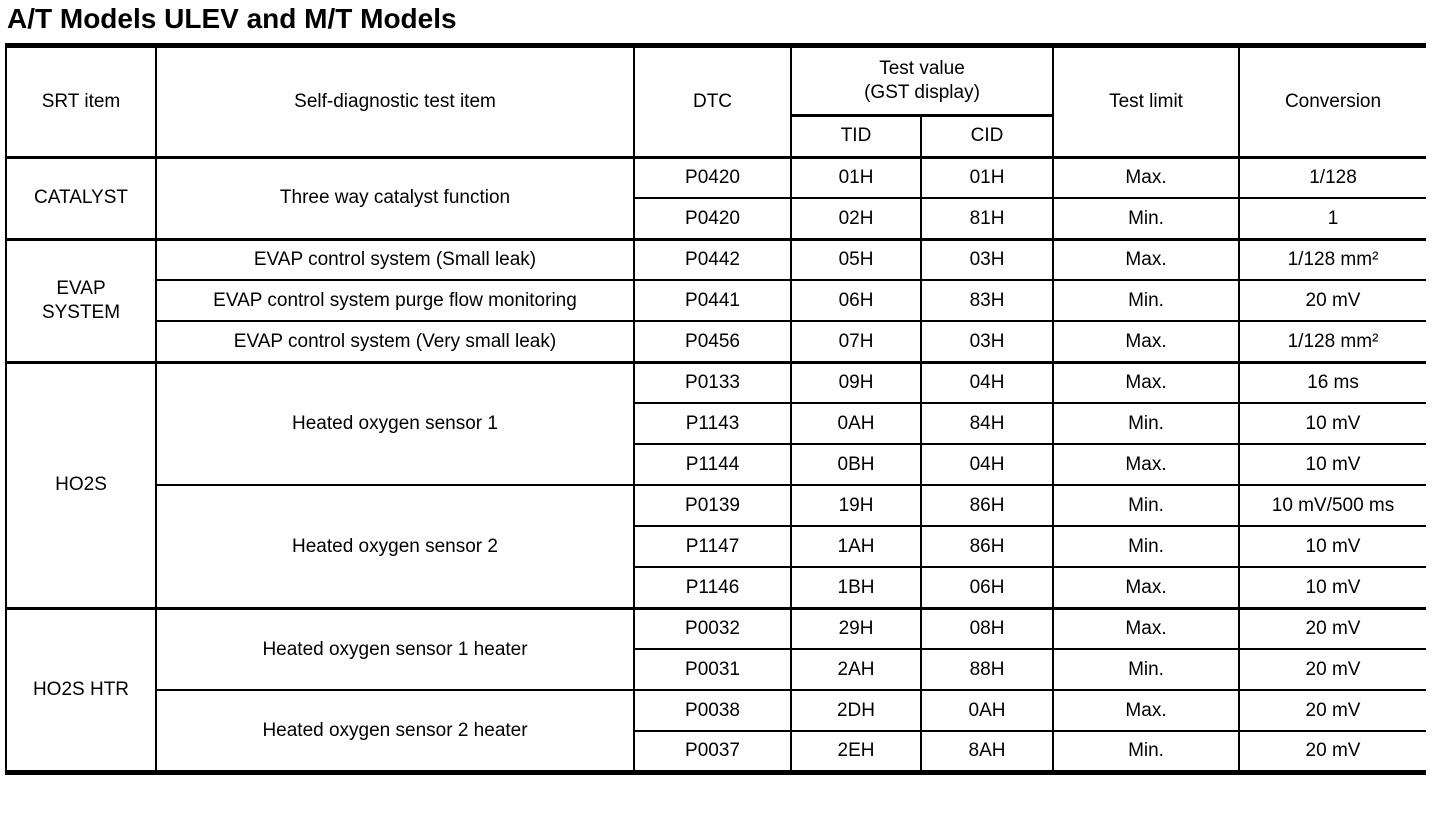 The image size is (1440, 828). I want to click on table-row: P1144 0BH 04H Max. 10 mV, so click(716, 465).